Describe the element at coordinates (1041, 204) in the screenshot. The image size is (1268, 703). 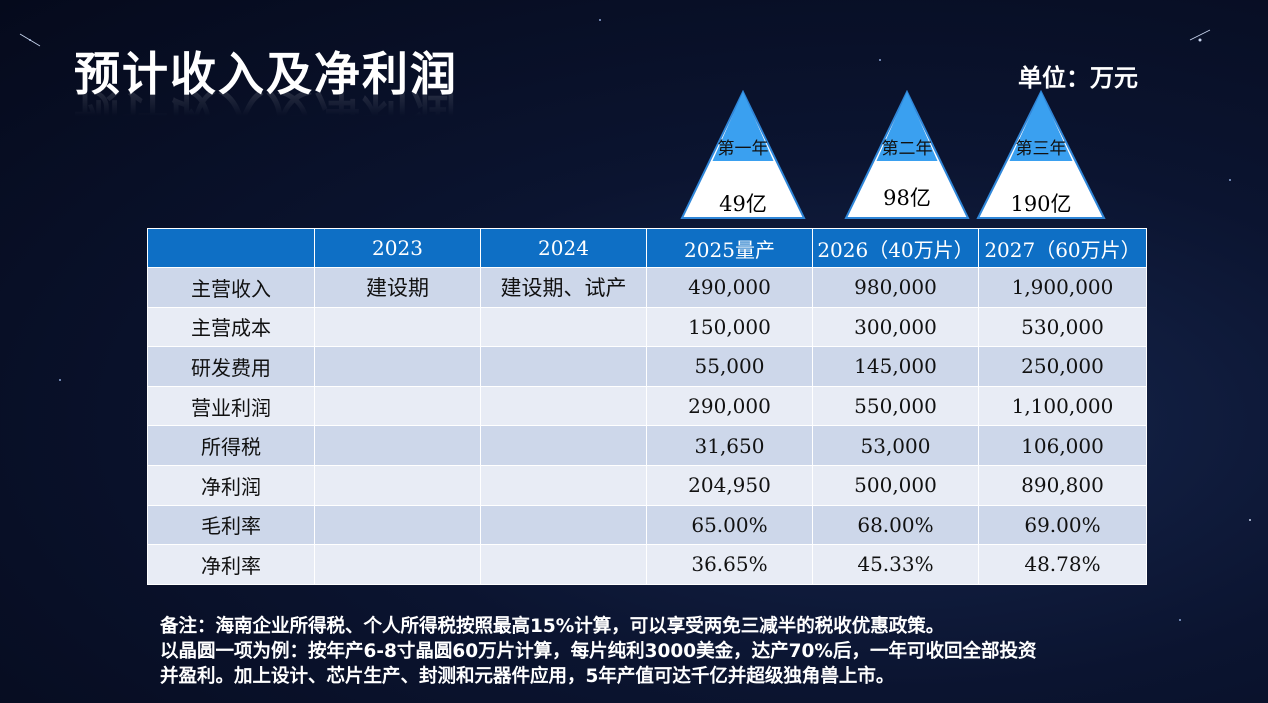
I see `milestone-value: 190亿` at that location.